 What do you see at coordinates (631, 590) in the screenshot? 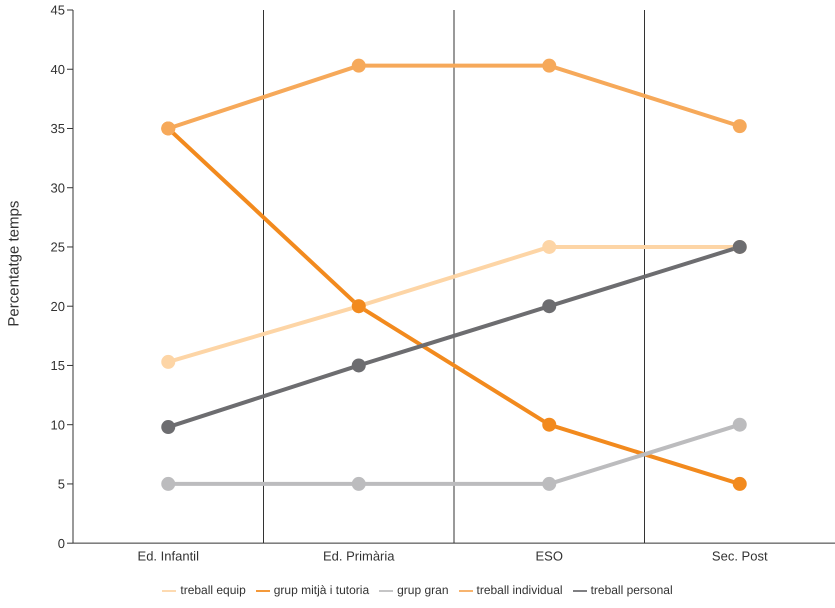
I see `legend-label: treball personal` at bounding box center [631, 590].